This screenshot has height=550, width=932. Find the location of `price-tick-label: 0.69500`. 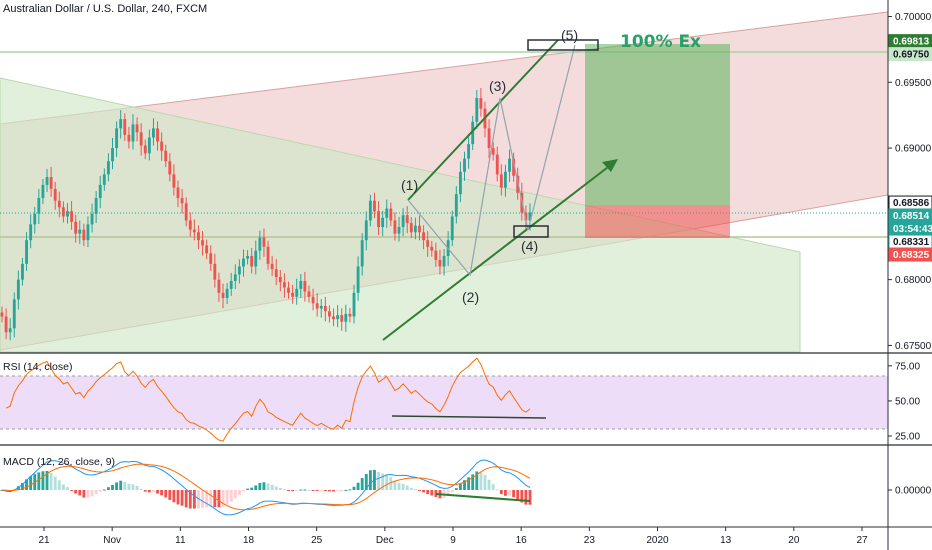

price-tick-label: 0.69500 is located at coordinates (913, 83).